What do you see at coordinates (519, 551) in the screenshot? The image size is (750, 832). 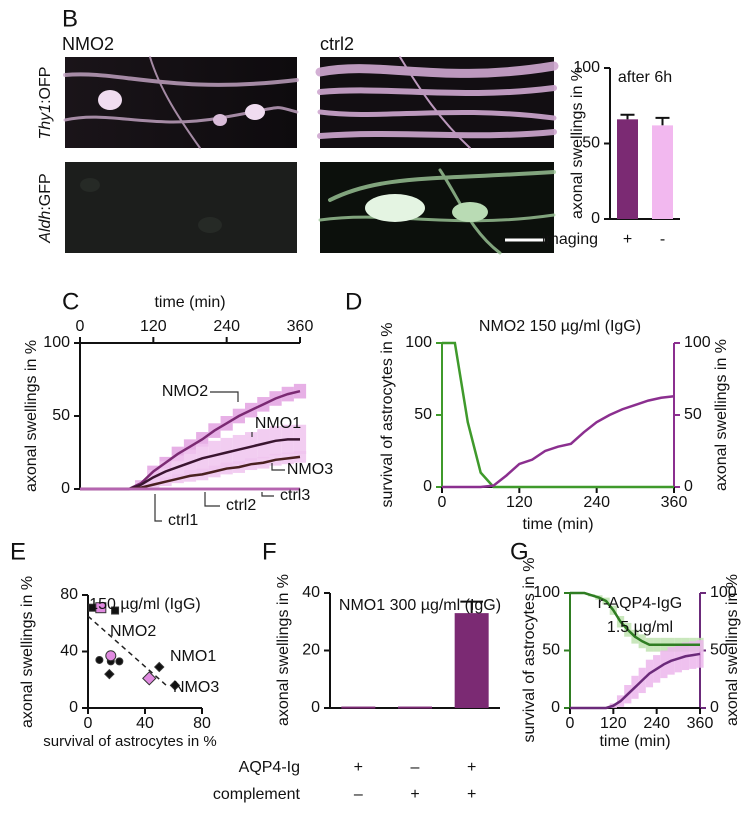 I see `panel-label: G` at bounding box center [519, 551].